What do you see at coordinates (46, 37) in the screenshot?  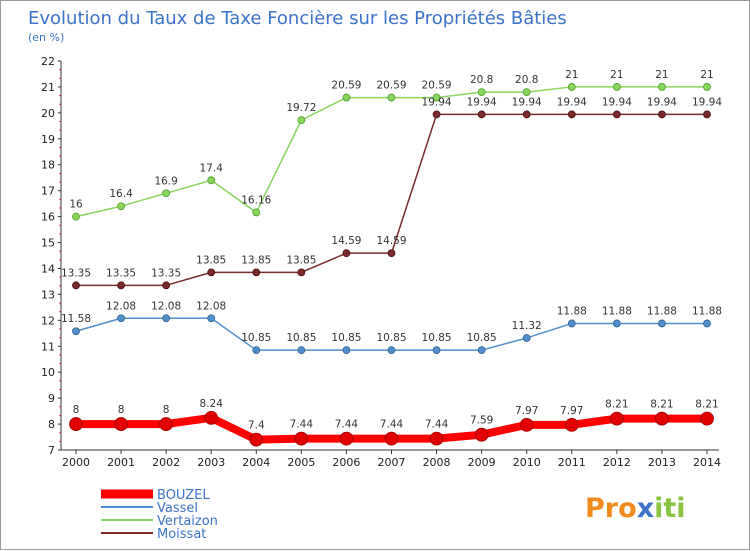 I see `chart-subtitle: (en %)` at bounding box center [46, 37].